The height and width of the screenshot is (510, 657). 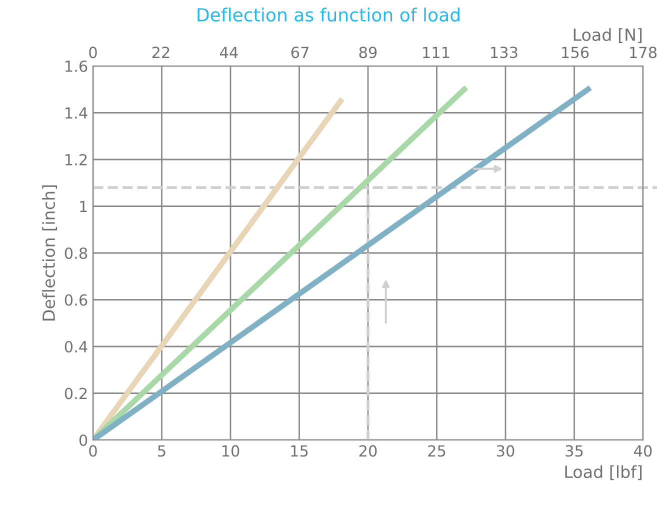 What do you see at coordinates (161, 52) in the screenshot?
I see `x2-tick-label: 22` at bounding box center [161, 52].